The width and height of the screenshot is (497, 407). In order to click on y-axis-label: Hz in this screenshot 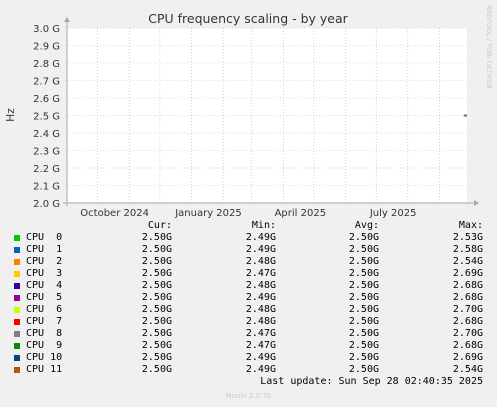, I will do `click(11, 115)`.